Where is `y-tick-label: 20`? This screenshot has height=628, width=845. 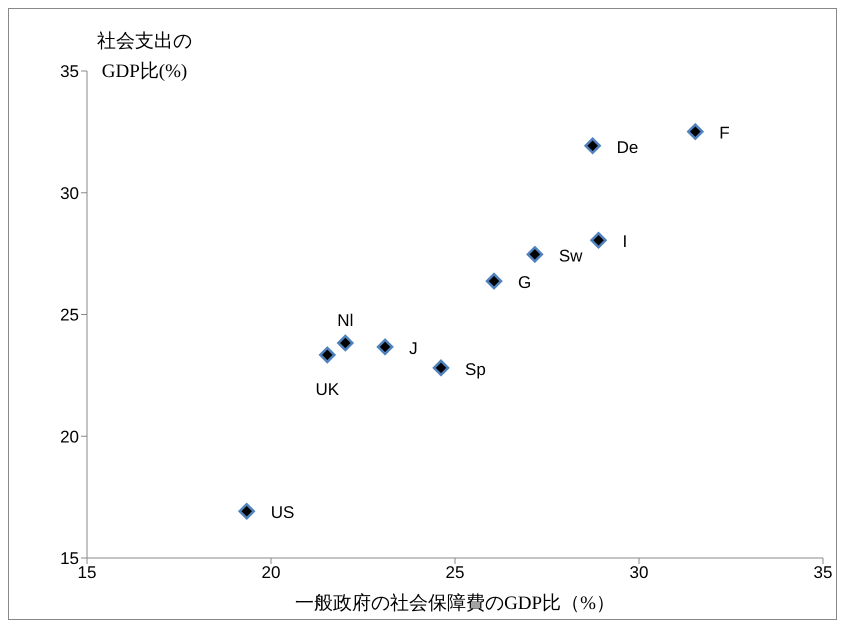 y-tick-label: 20 is located at coordinates (69, 436).